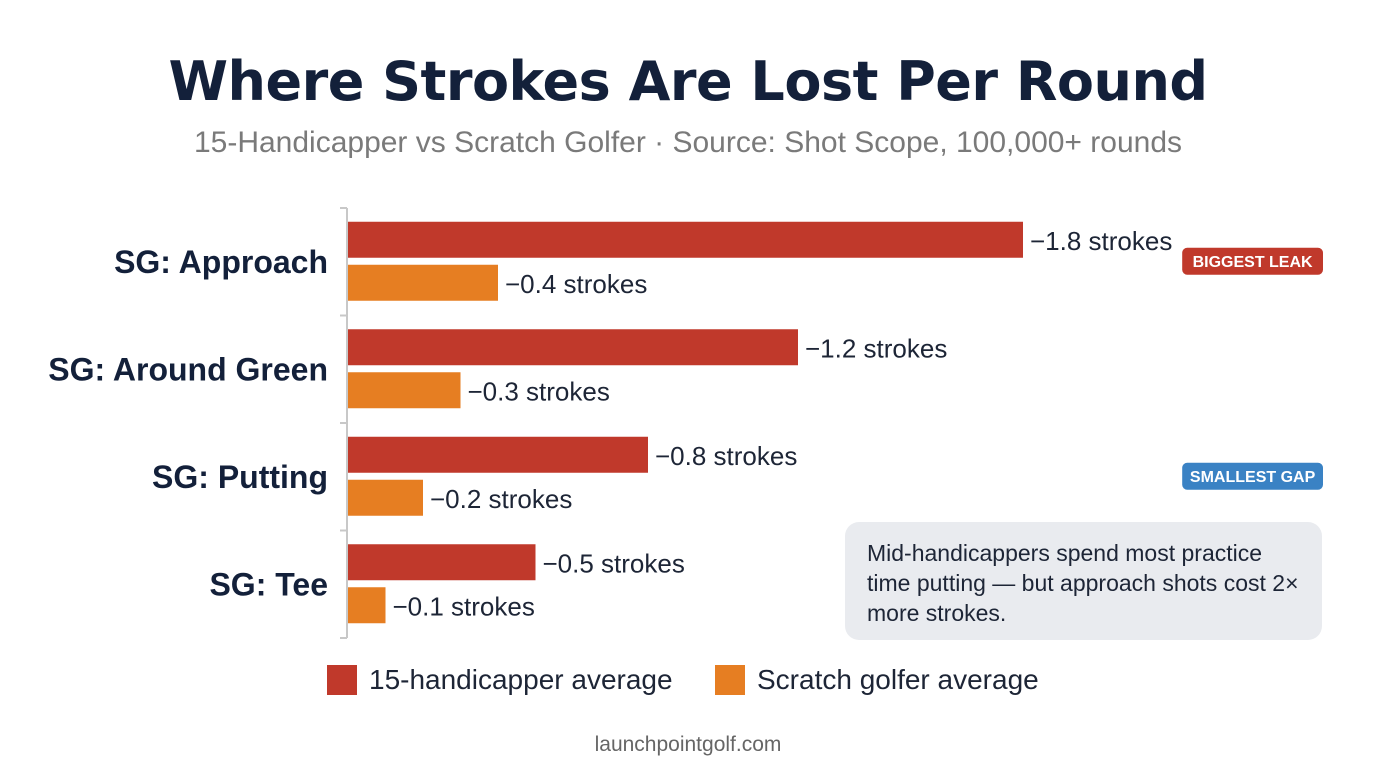  What do you see at coordinates (688, 744) in the screenshot?
I see `footer-url: launchpointgolf.com` at bounding box center [688, 744].